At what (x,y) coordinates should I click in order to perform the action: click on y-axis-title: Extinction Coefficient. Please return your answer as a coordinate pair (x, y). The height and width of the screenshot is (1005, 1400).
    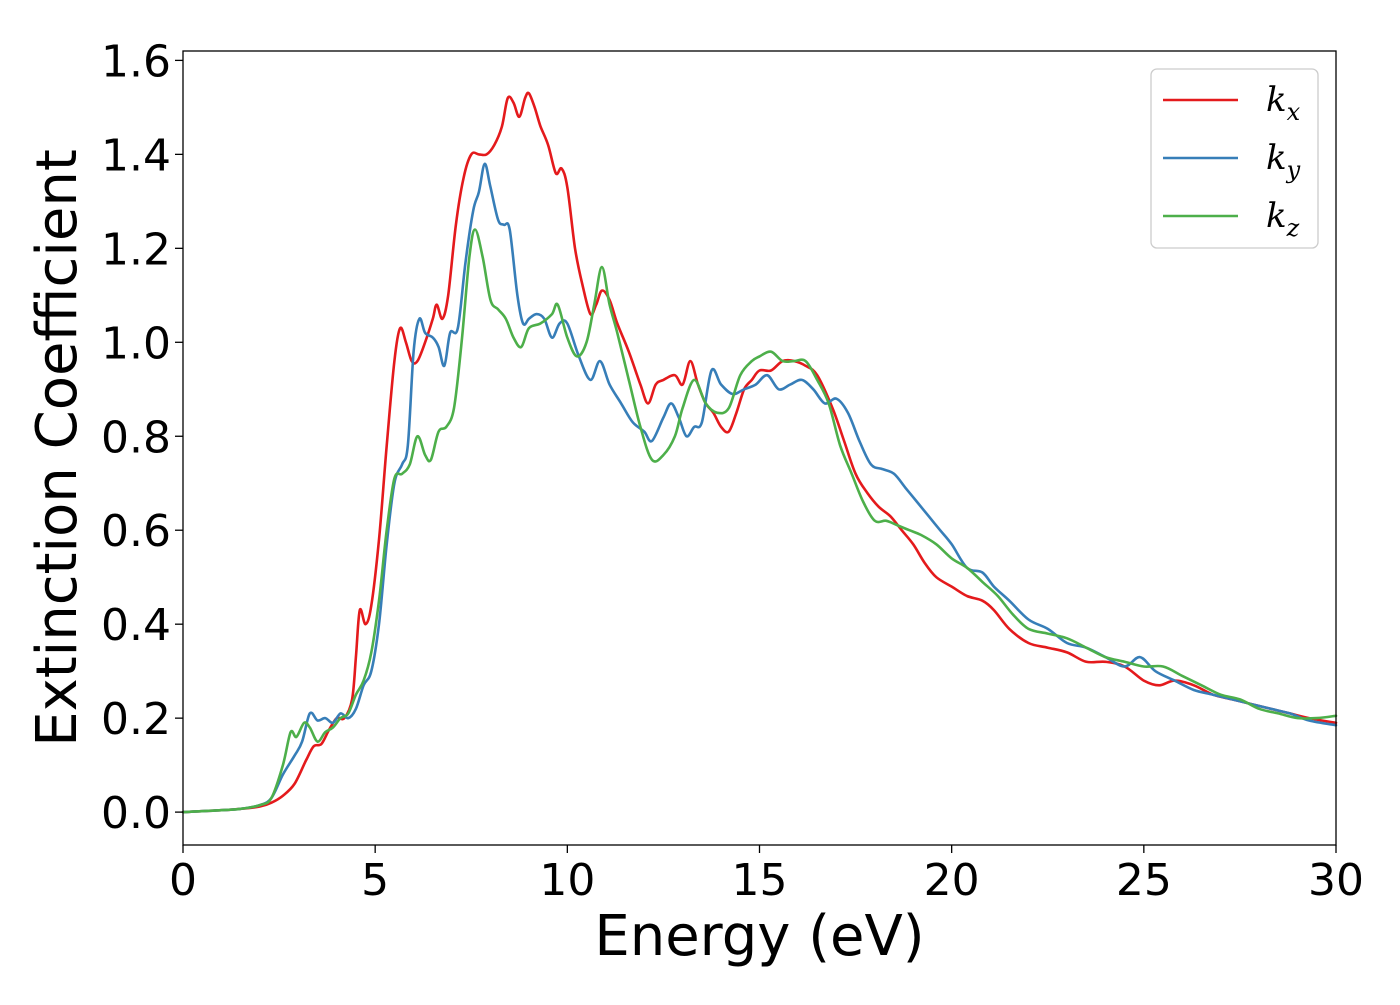
    Looking at the image, I should click on (57, 448).